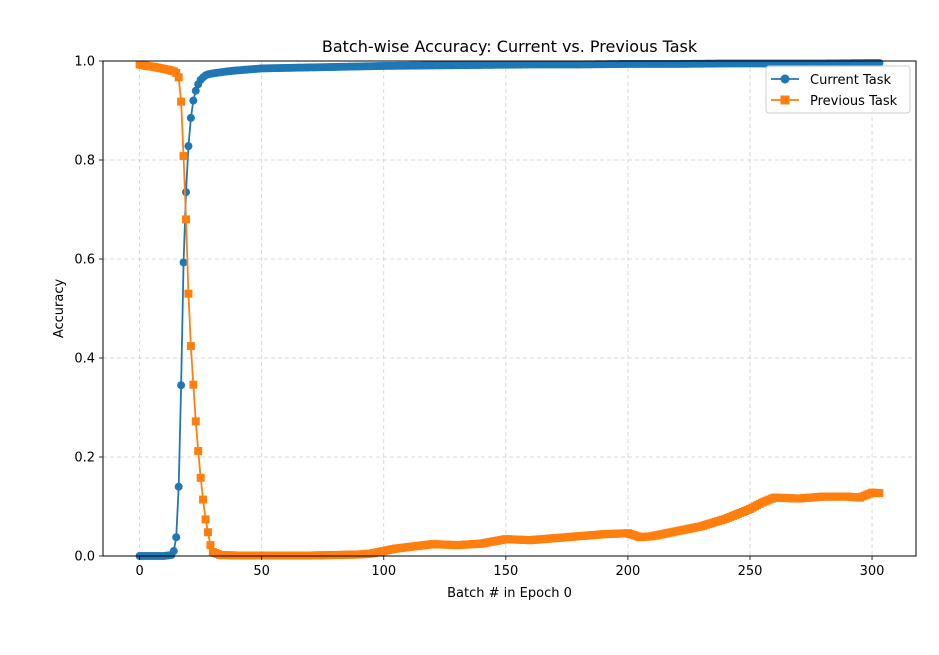 This screenshot has width=939, height=655. Describe the element at coordinates (84, 359) in the screenshot. I see `y-tick-label: 0.4` at that location.